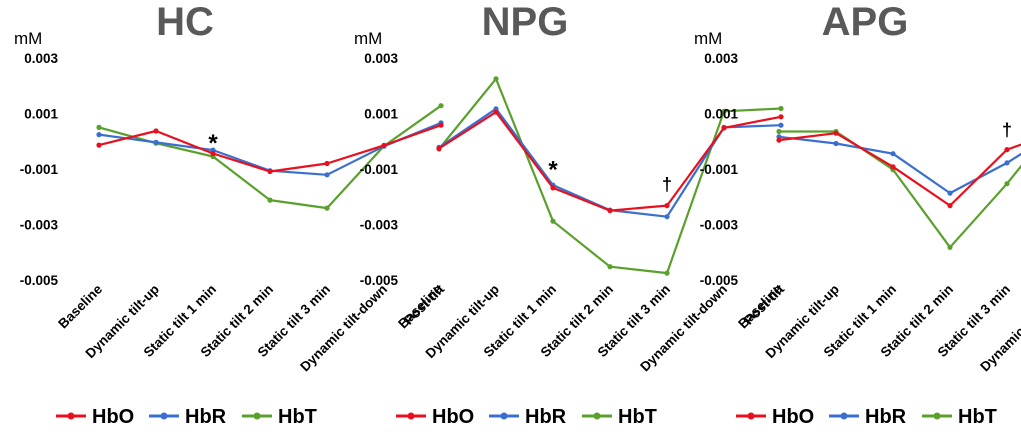 The height and width of the screenshot is (432, 1021). I want to click on chart-title: NPG, so click(525, 22).